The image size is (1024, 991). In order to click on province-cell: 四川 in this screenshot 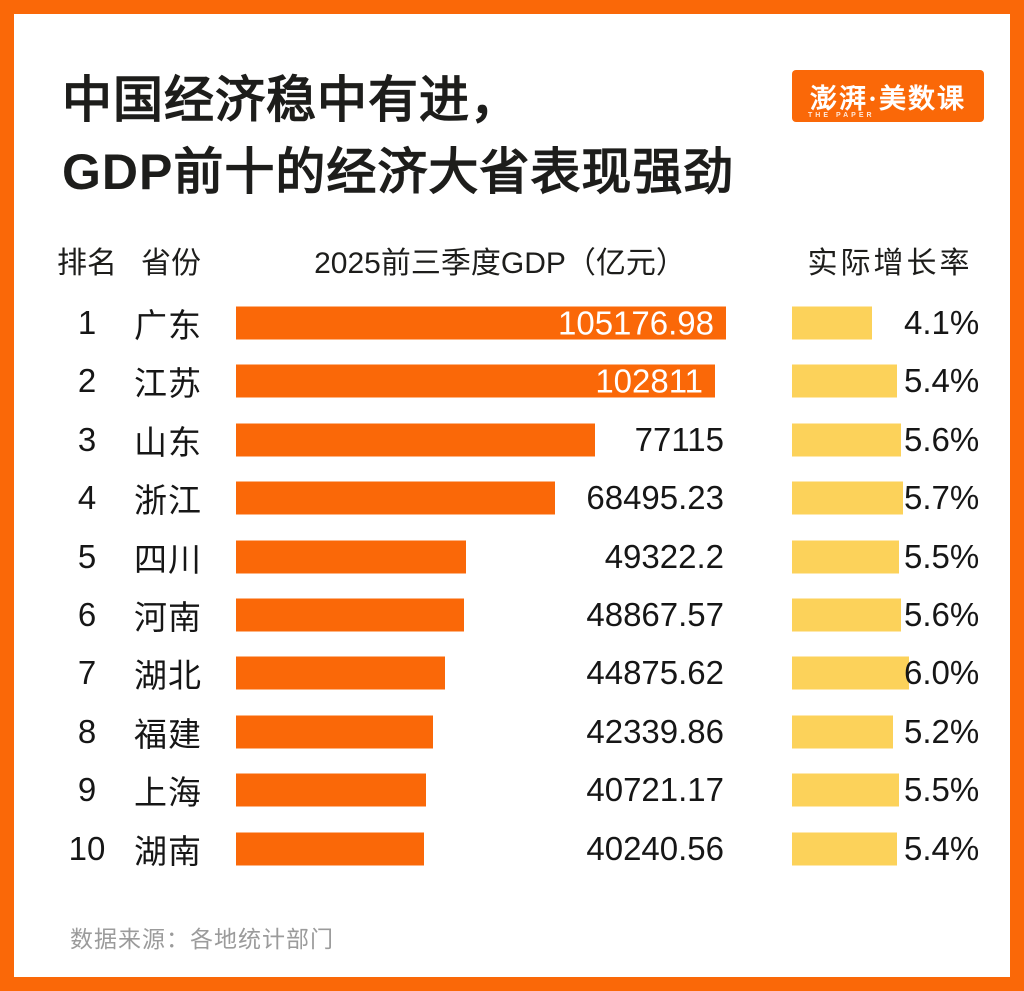, I will do `click(168, 559)`.